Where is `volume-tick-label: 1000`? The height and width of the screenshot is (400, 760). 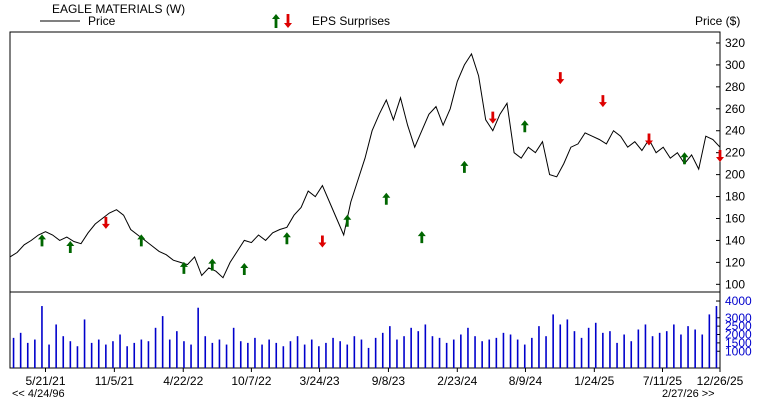
volume-tick-label: 1000 is located at coordinates (738, 351).